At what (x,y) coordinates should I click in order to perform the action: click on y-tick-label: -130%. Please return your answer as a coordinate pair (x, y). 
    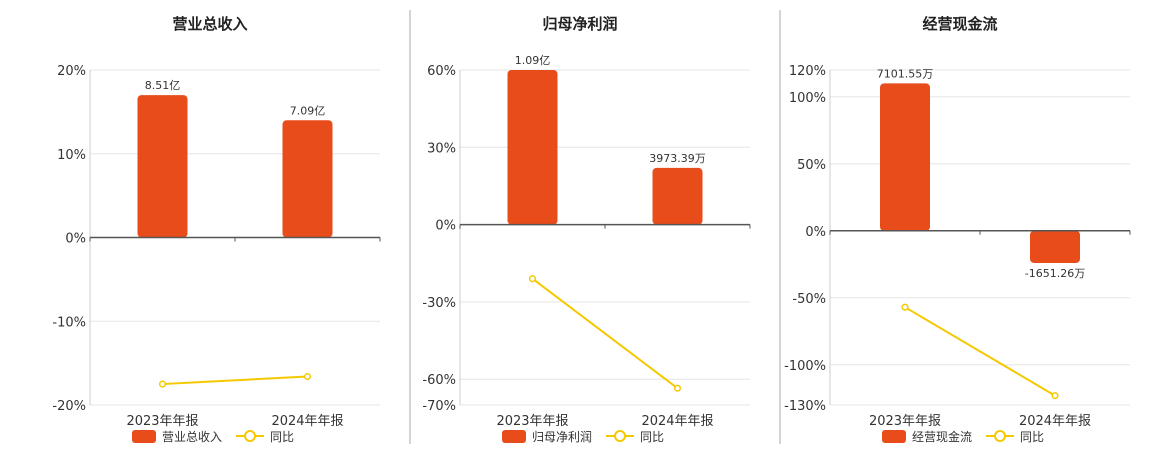
    Looking at the image, I should click on (805, 406).